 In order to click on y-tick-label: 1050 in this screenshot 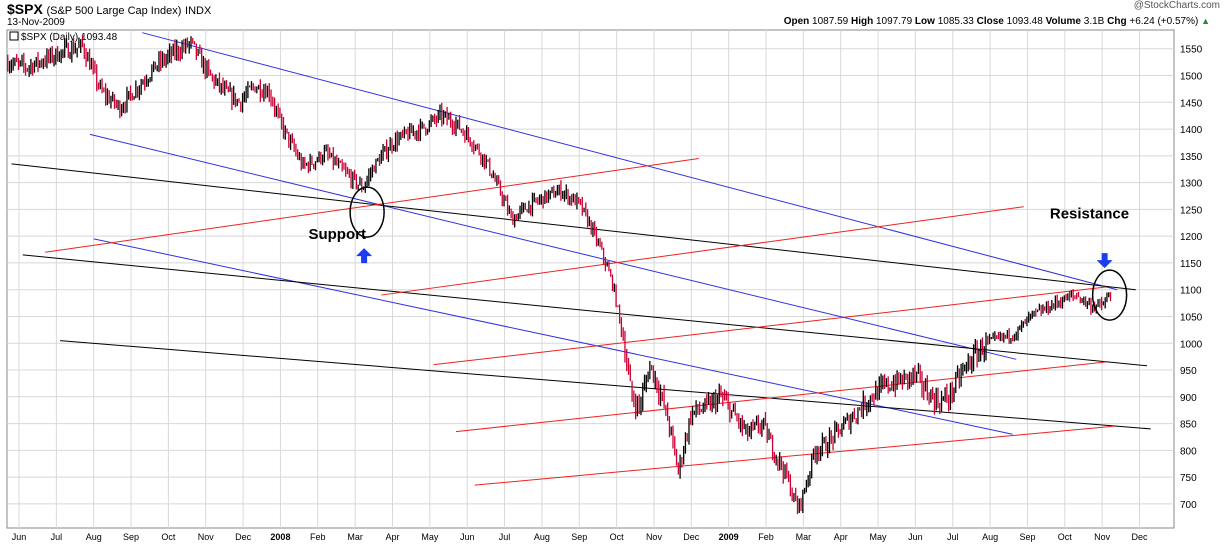, I will do `click(1191, 317)`.